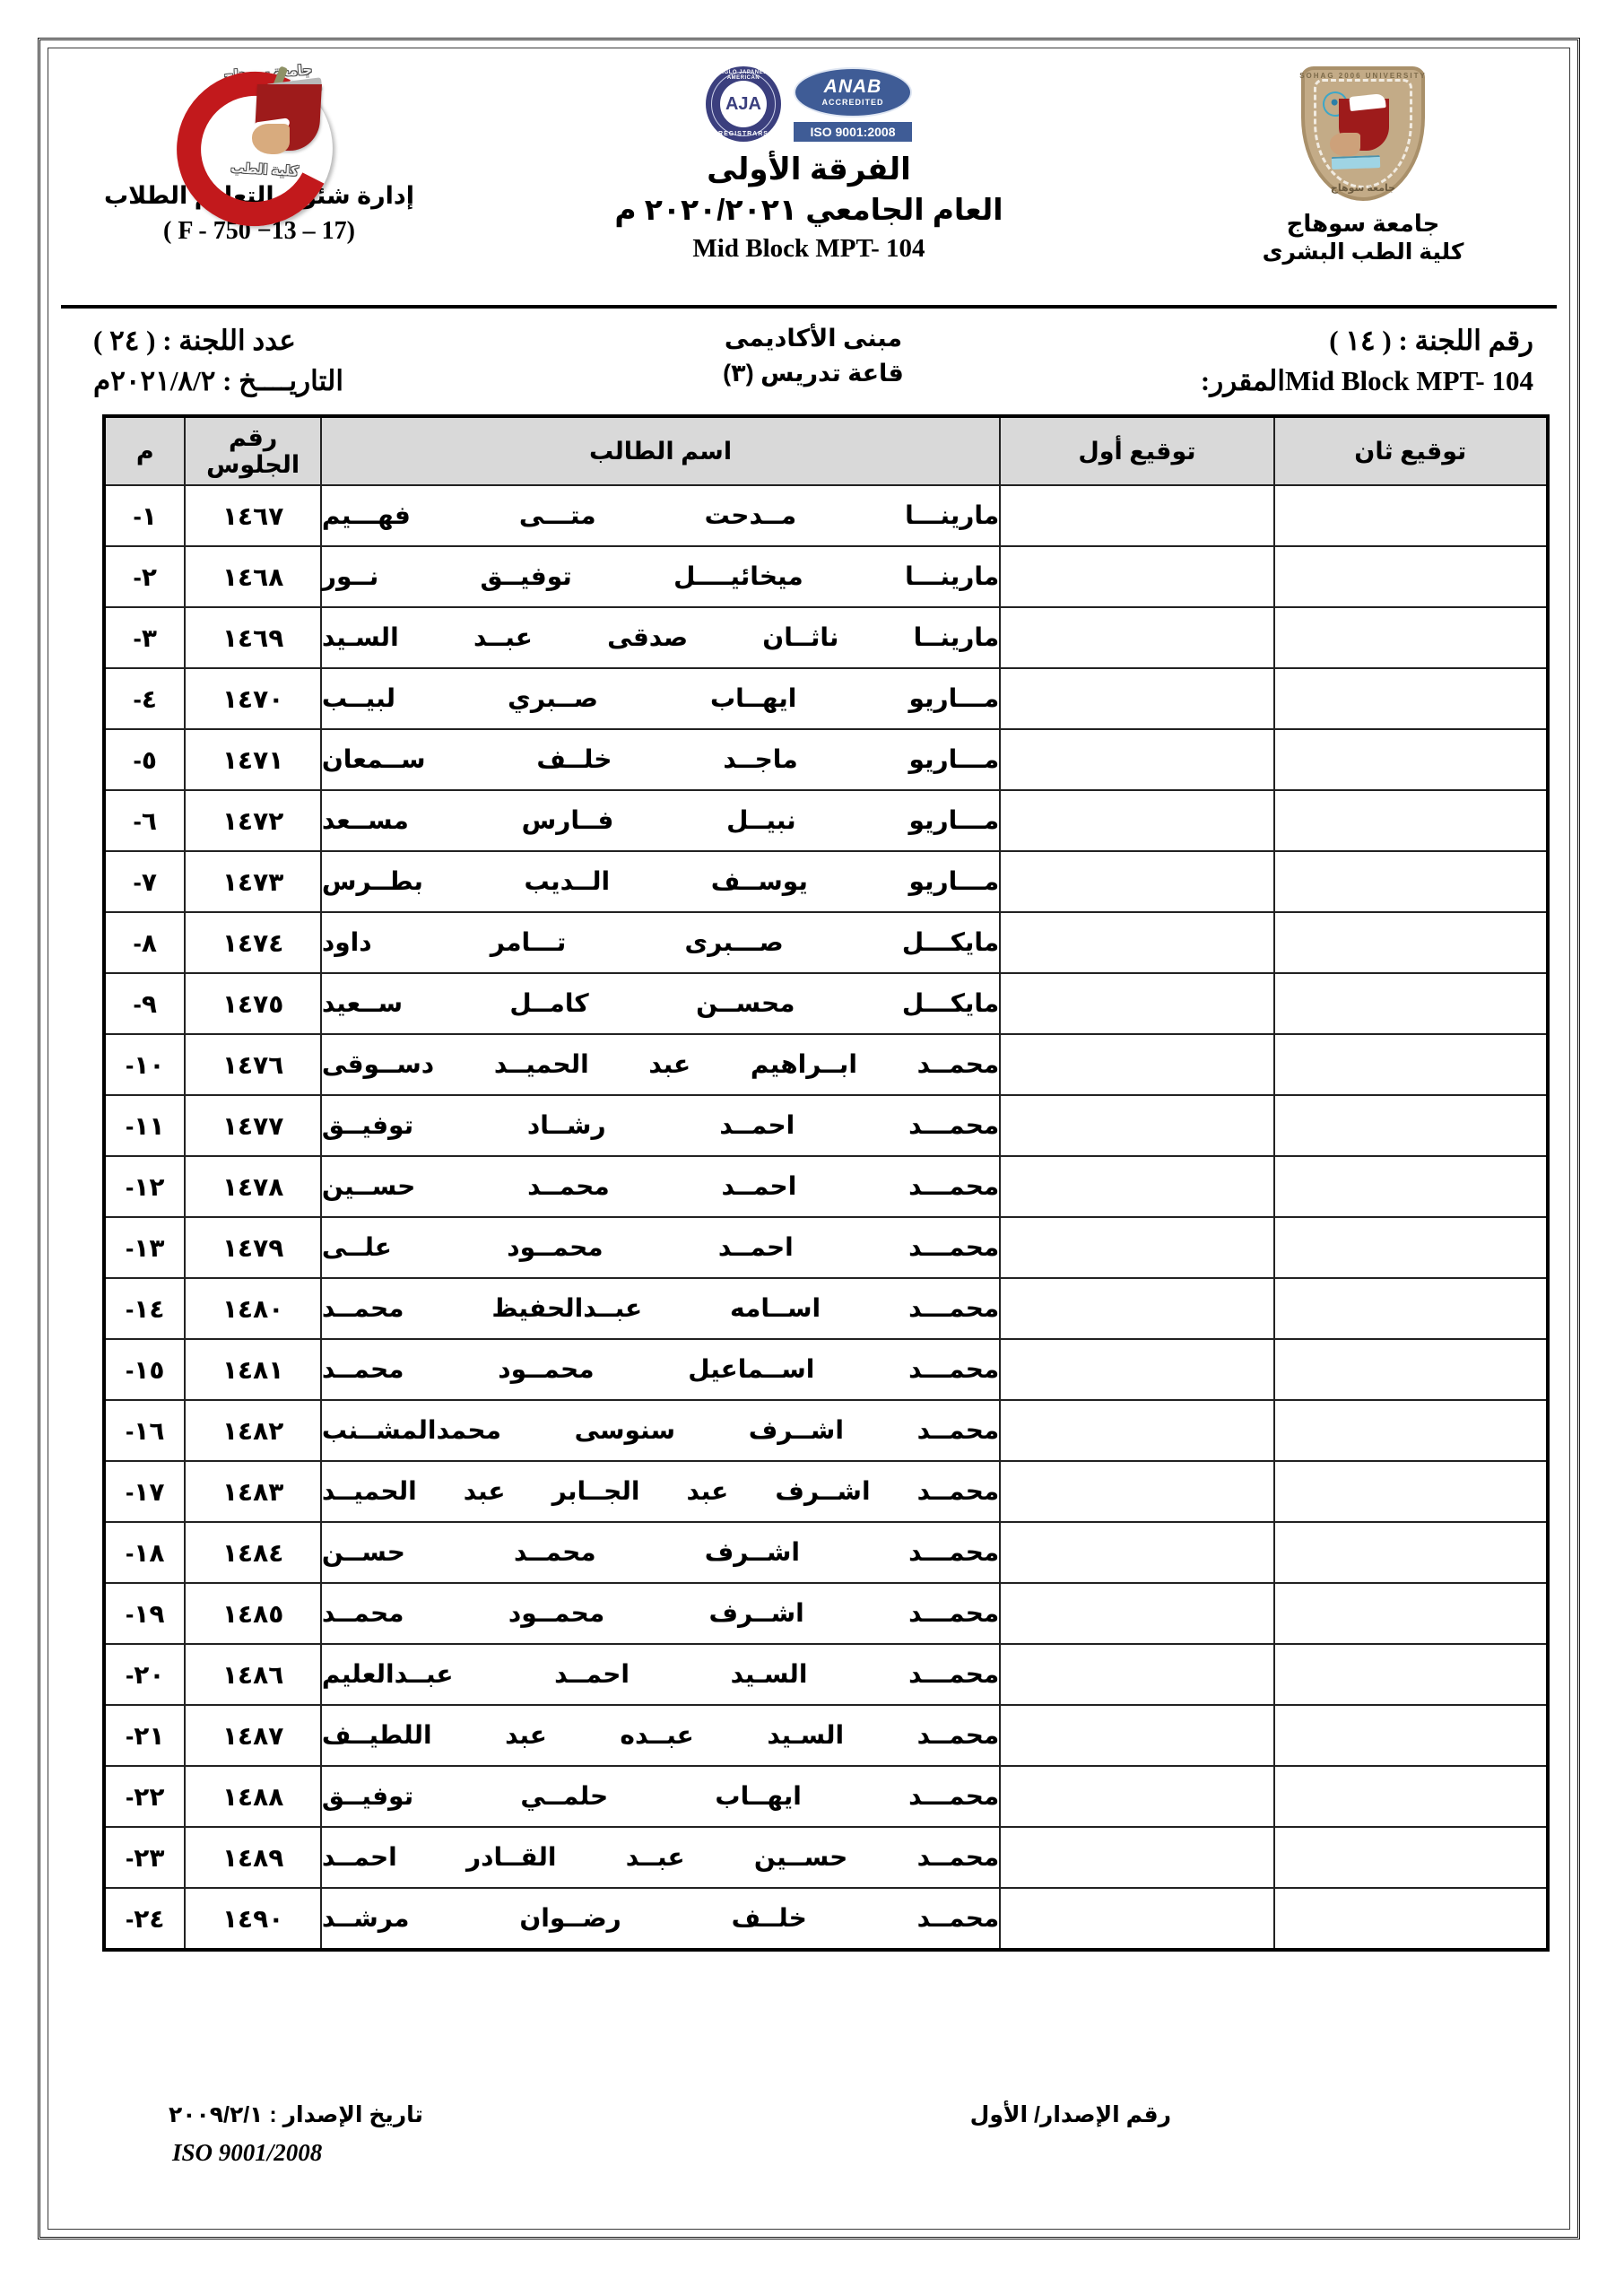 This screenshot has height=2296, width=1624. I want to click on table-row: مـــاريو نبيــل فــارس مســعد ١٤٧٢ ٦-, so click(826, 820).